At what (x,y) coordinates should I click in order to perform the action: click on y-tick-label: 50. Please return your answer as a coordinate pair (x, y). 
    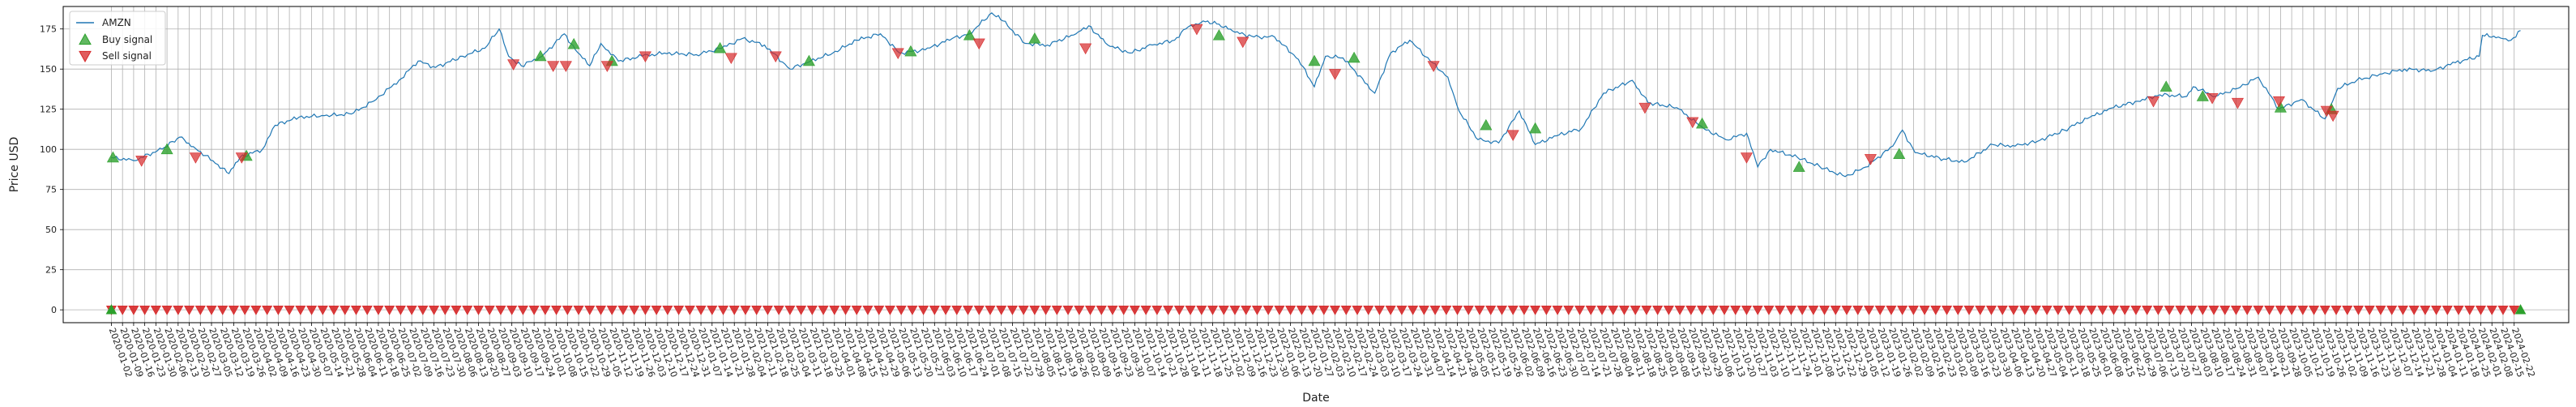
    Looking at the image, I should click on (51, 230).